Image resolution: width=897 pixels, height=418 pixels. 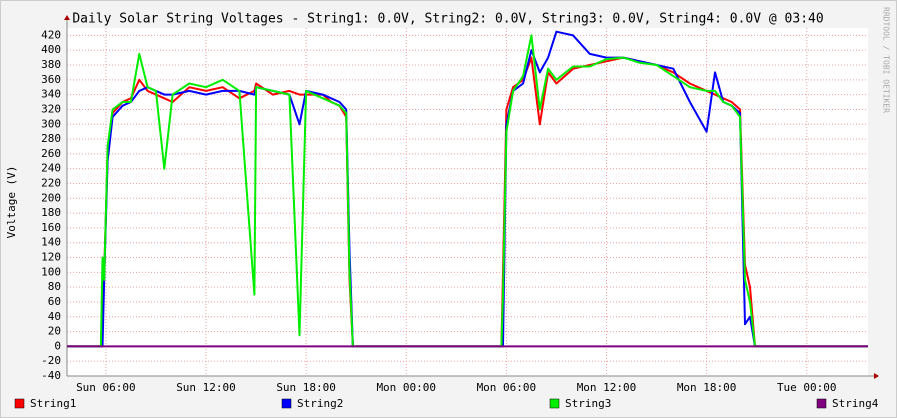 What do you see at coordinates (51, 168) in the screenshot?
I see `y-tick-label: 240` at bounding box center [51, 168].